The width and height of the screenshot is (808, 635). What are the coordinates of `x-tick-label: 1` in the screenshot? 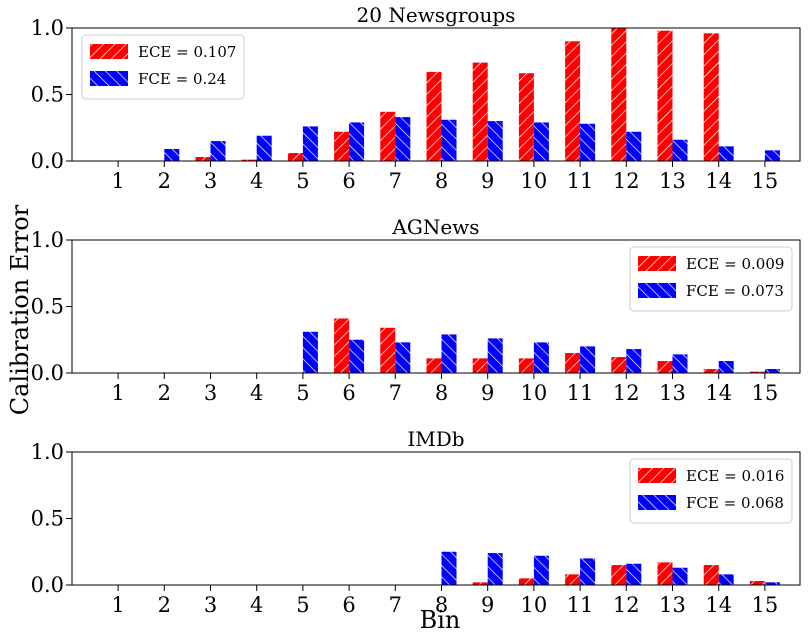 It's located at (117, 181).